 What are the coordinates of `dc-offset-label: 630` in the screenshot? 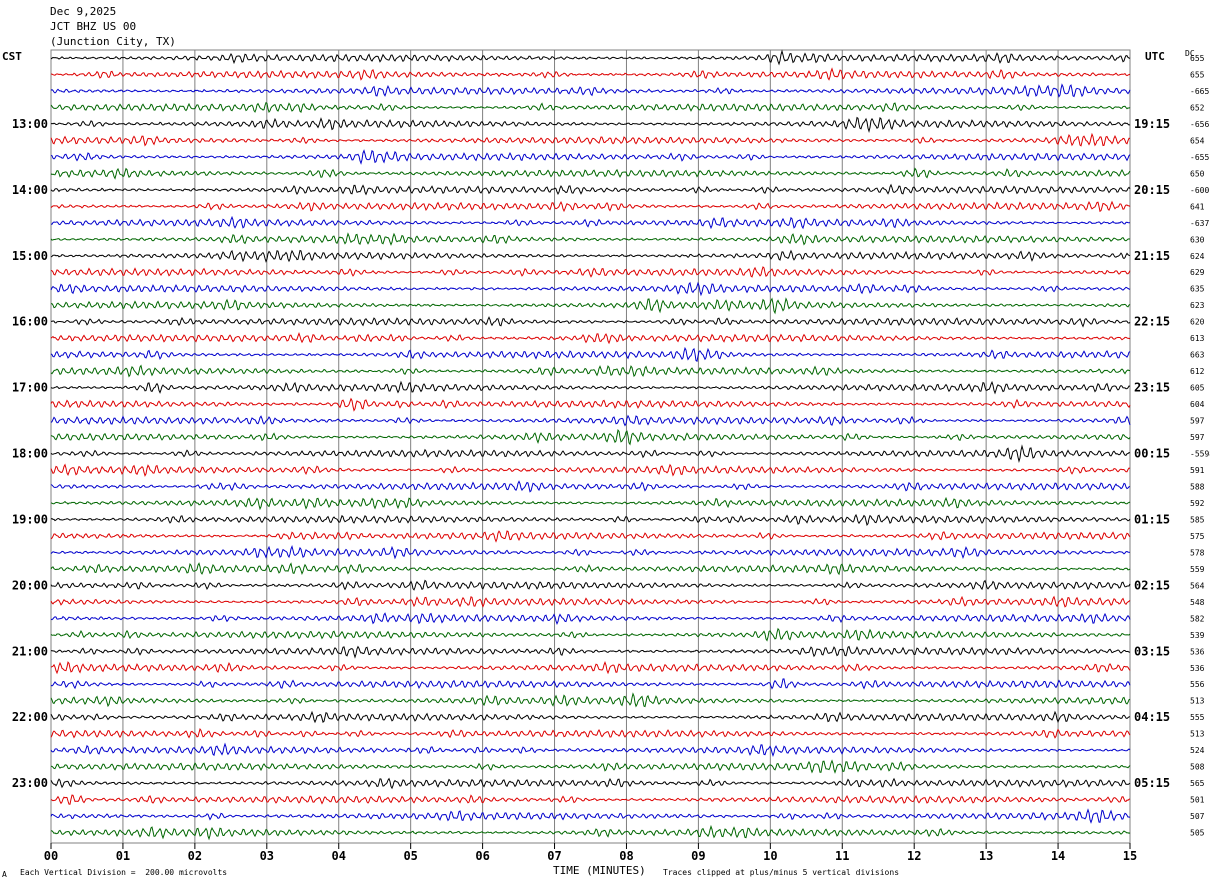 It's located at (1197, 239).